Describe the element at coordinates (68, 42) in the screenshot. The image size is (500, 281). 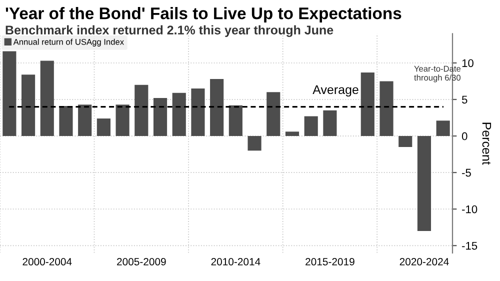
I see `legend-label: Annual return of USAgg Index` at that location.